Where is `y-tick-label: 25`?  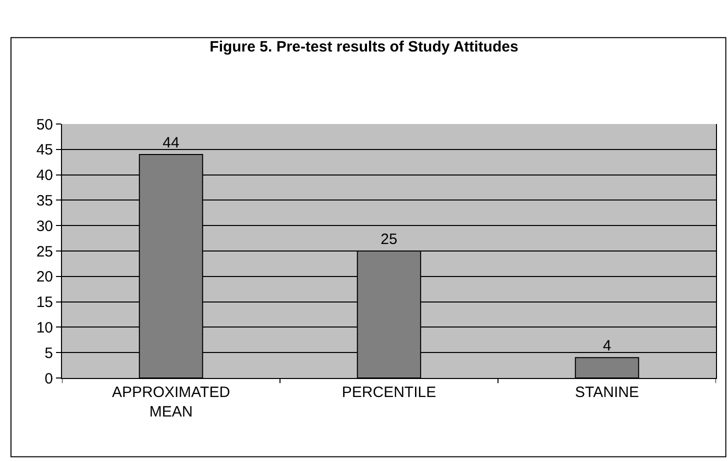 y-tick-label: 25 is located at coordinates (44, 251).